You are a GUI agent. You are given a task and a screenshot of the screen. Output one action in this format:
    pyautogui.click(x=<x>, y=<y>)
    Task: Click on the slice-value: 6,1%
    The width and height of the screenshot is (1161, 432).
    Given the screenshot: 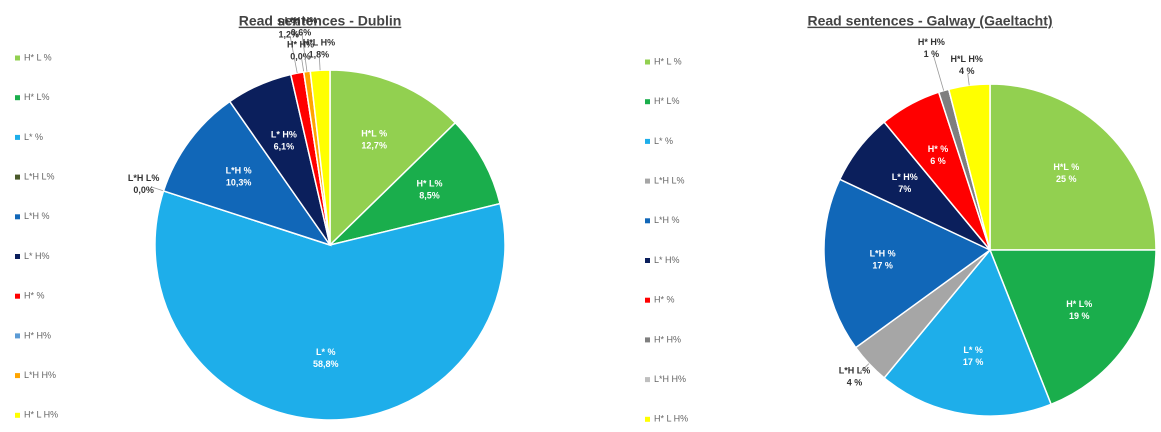 What is the action you would take?
    pyautogui.click(x=284, y=146)
    